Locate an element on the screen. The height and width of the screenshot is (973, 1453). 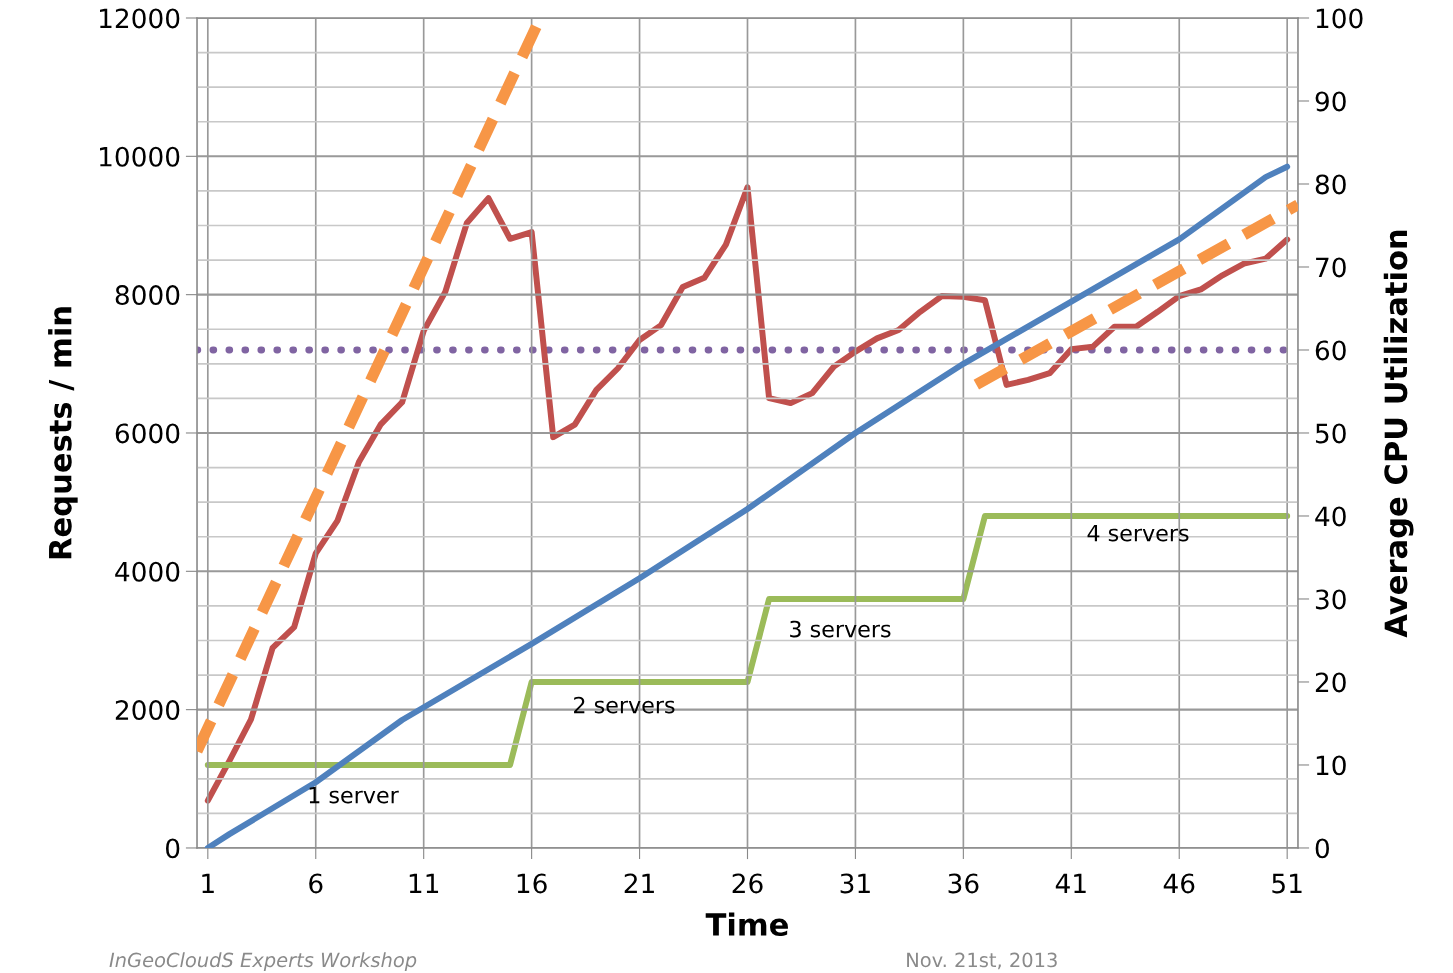
x-tick-label: 21 is located at coordinates (639, 883).